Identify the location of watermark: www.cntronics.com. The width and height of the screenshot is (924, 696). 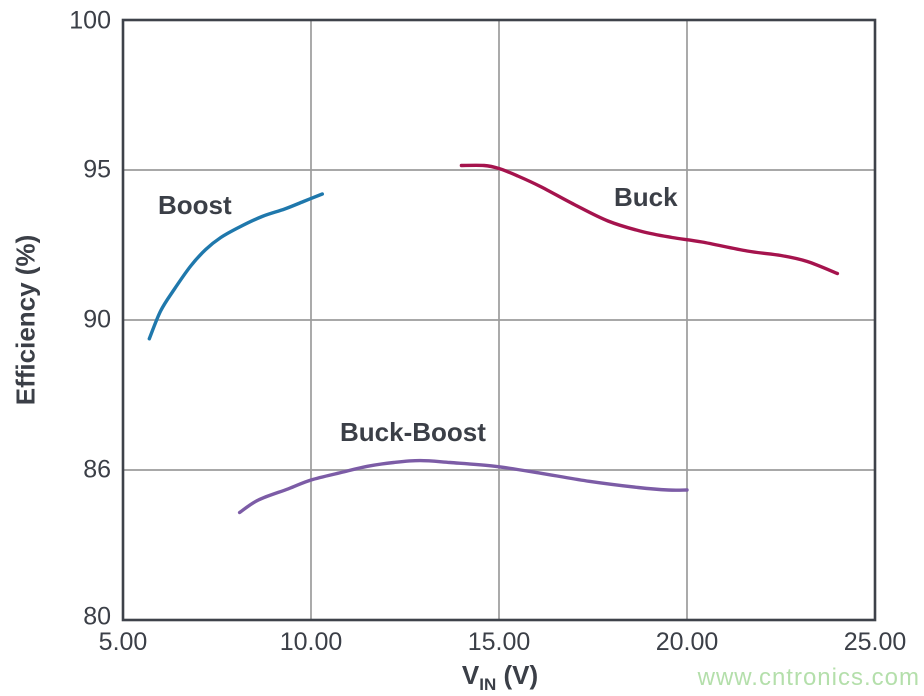
(808, 677).